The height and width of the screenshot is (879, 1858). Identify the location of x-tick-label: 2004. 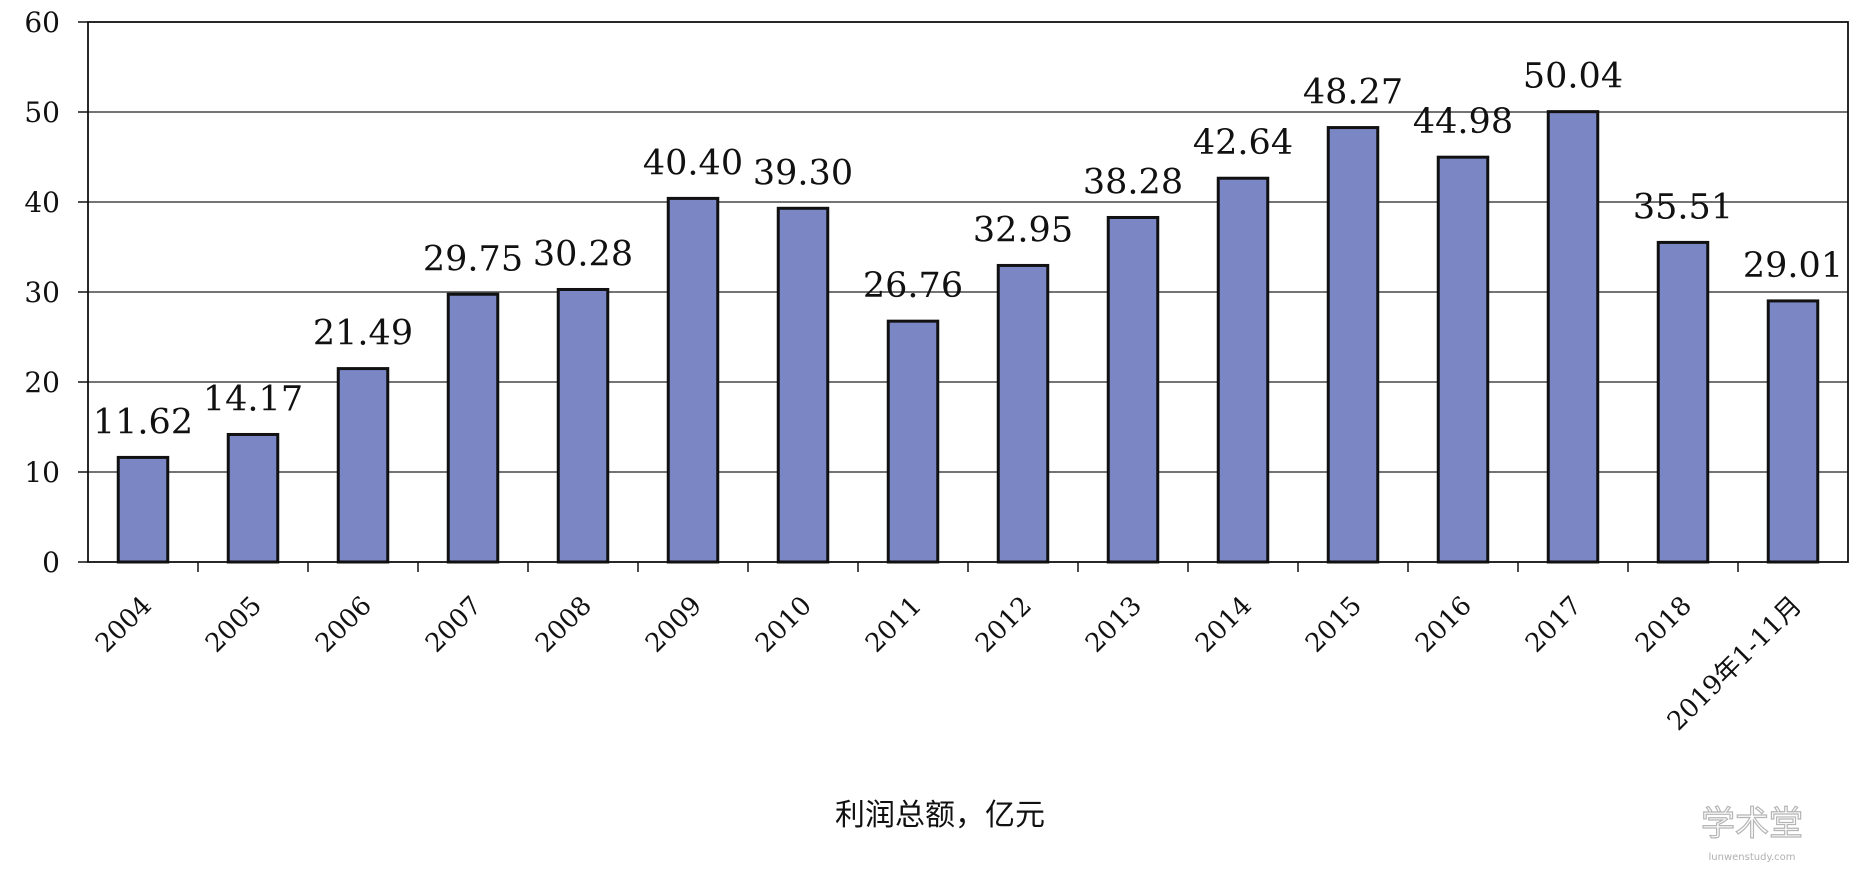
(124, 625).